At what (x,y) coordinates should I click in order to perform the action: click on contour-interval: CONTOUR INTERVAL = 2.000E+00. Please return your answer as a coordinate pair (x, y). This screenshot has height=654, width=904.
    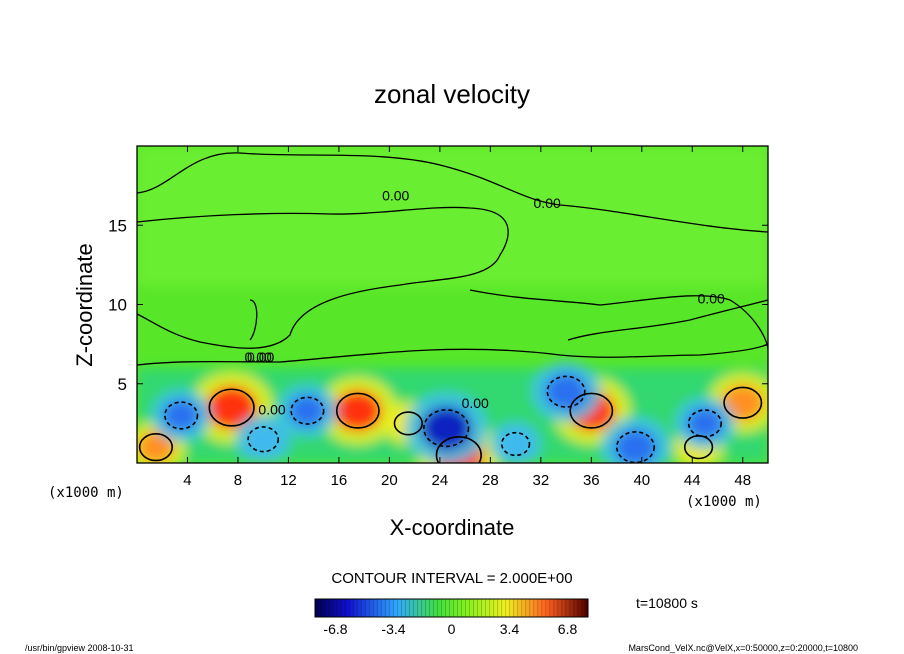
    Looking at the image, I should click on (451, 578).